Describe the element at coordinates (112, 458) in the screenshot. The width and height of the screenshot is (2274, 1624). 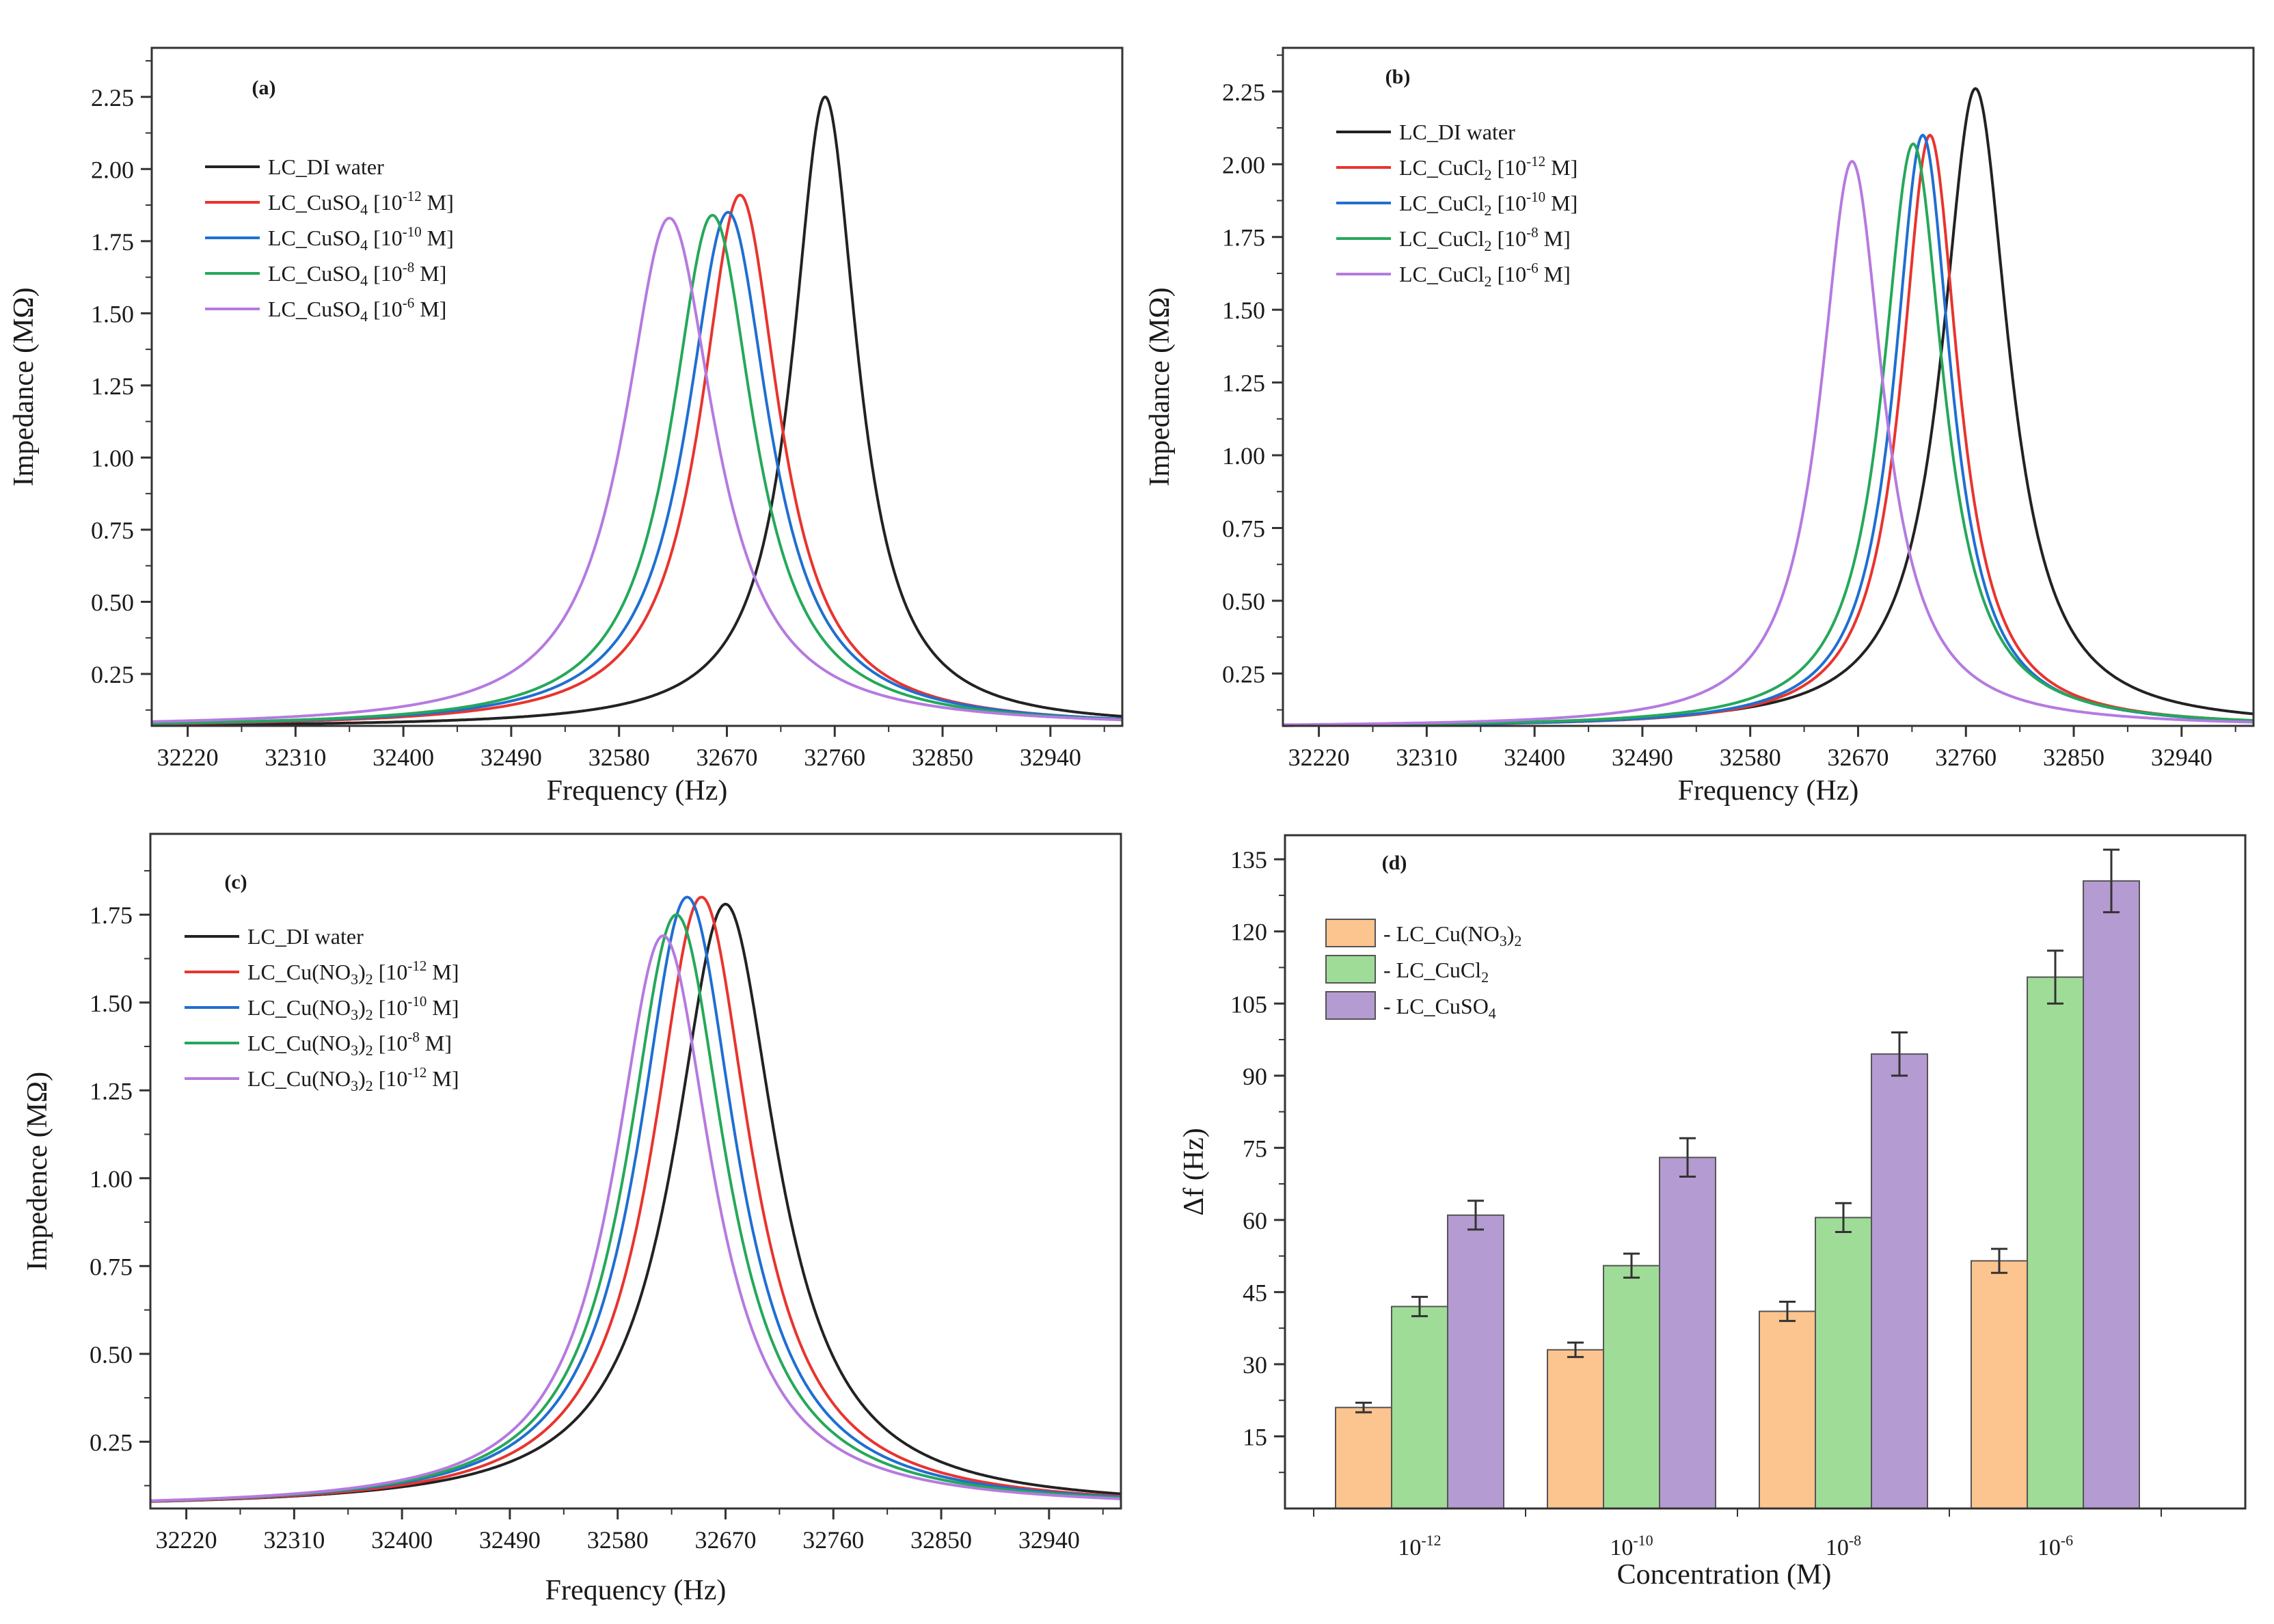
I see `y-tick-label: 1.00` at that location.